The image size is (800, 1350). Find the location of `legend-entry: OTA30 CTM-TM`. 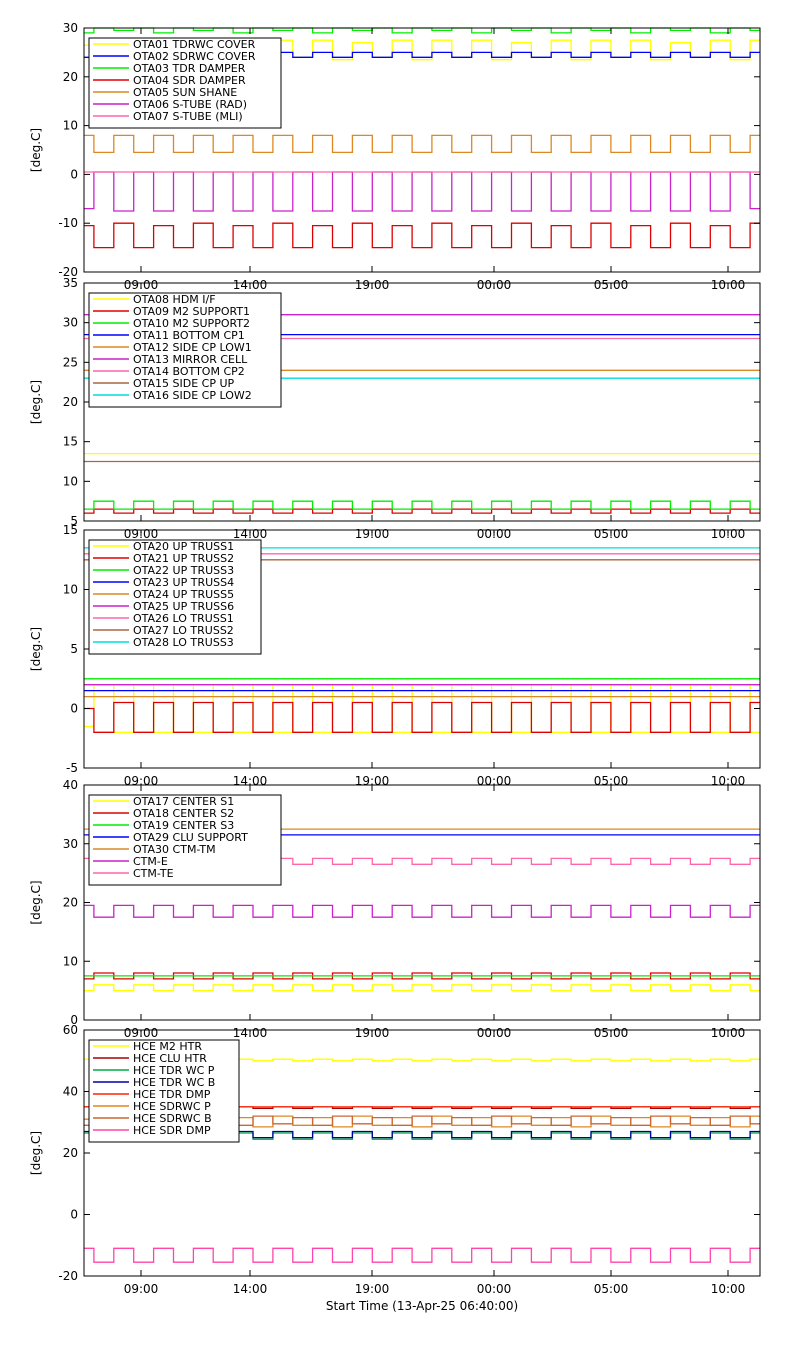

legend-entry: OTA30 CTM-TM is located at coordinates (174, 849).